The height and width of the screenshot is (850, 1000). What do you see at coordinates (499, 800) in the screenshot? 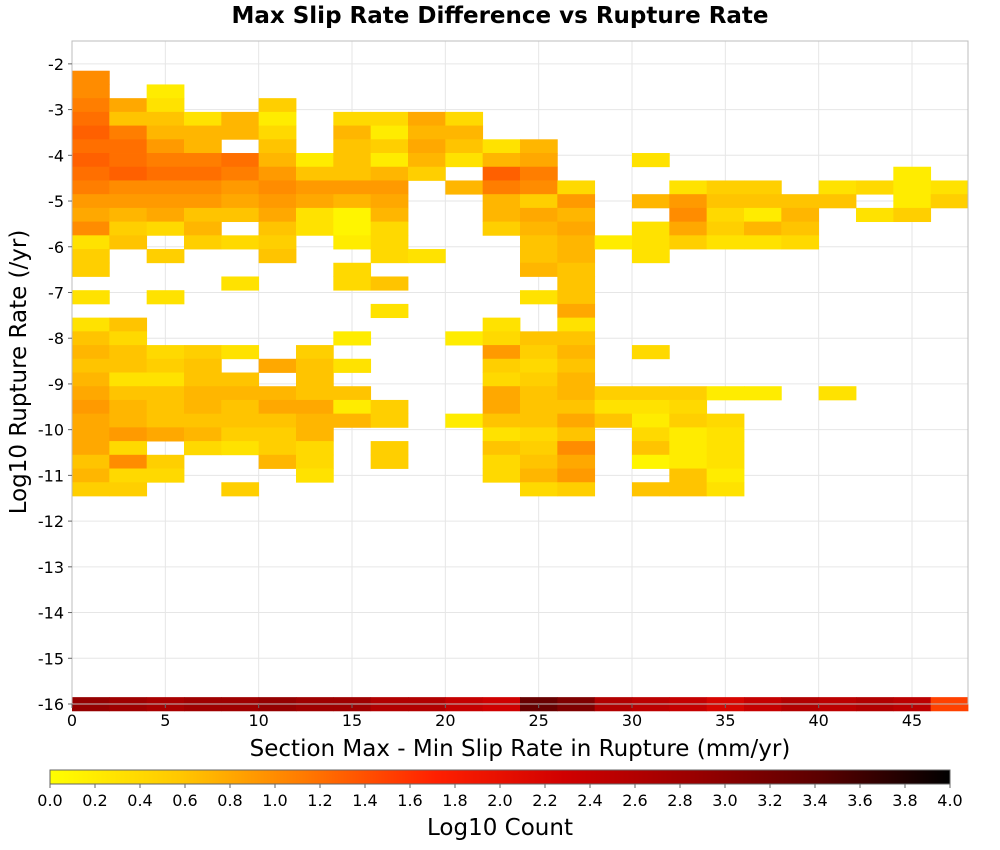
I see `colorbar-tick-label: 2.0` at bounding box center [499, 800].